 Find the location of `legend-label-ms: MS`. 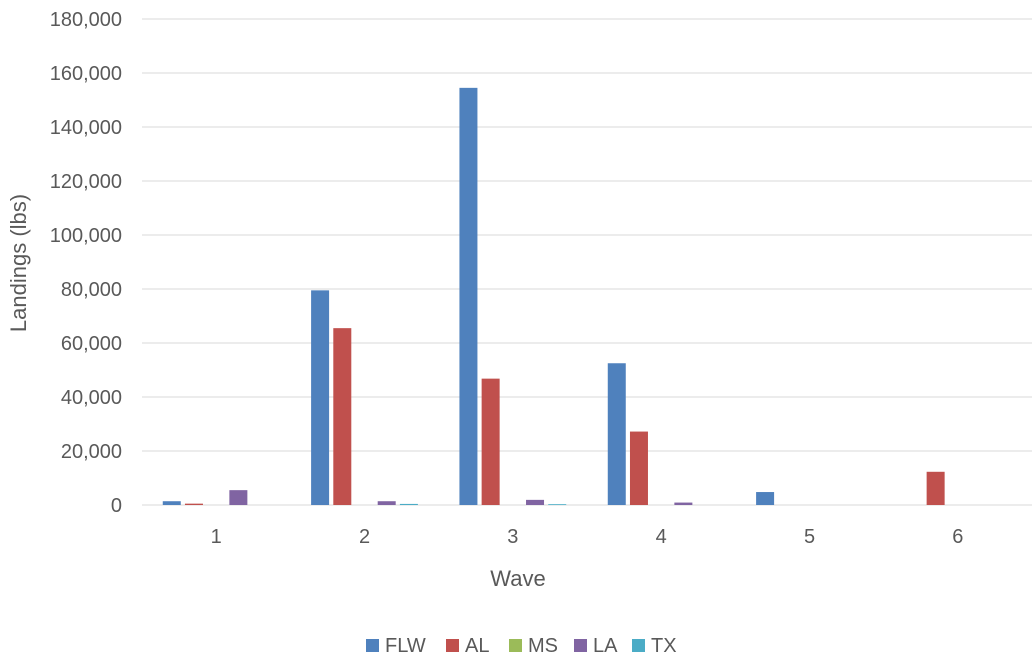

legend-label-ms: MS is located at coordinates (543, 646).